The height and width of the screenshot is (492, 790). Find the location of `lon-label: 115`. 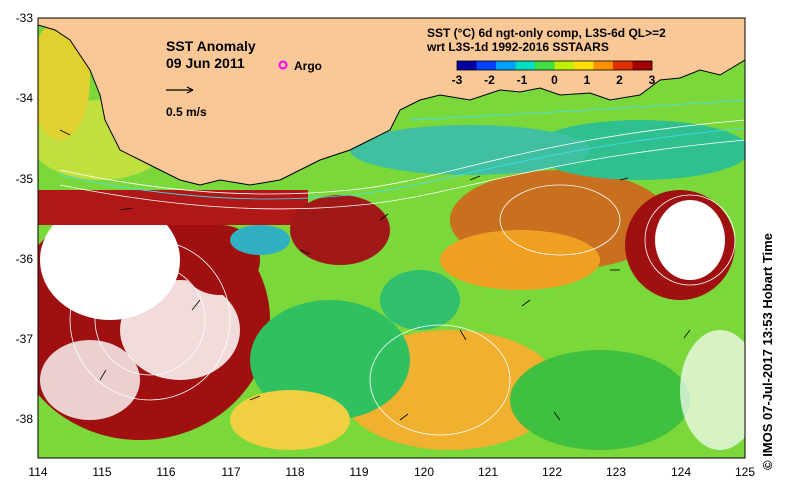

lon-label: 115 is located at coordinates (101, 472).